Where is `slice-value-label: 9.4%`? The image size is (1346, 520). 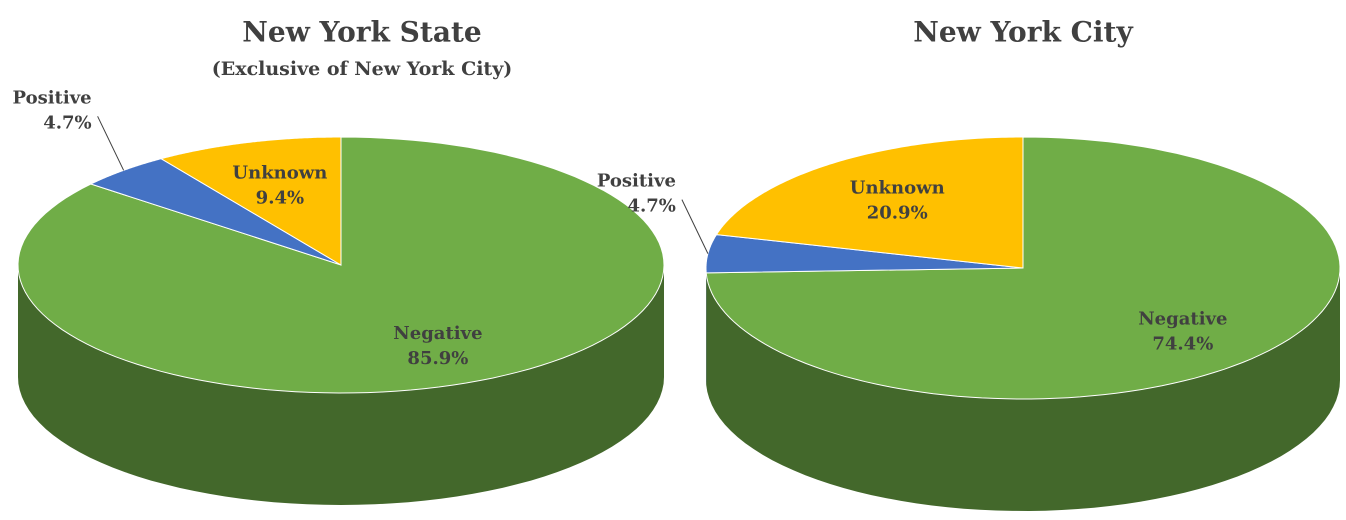 slice-value-label: 9.4% is located at coordinates (280, 197).